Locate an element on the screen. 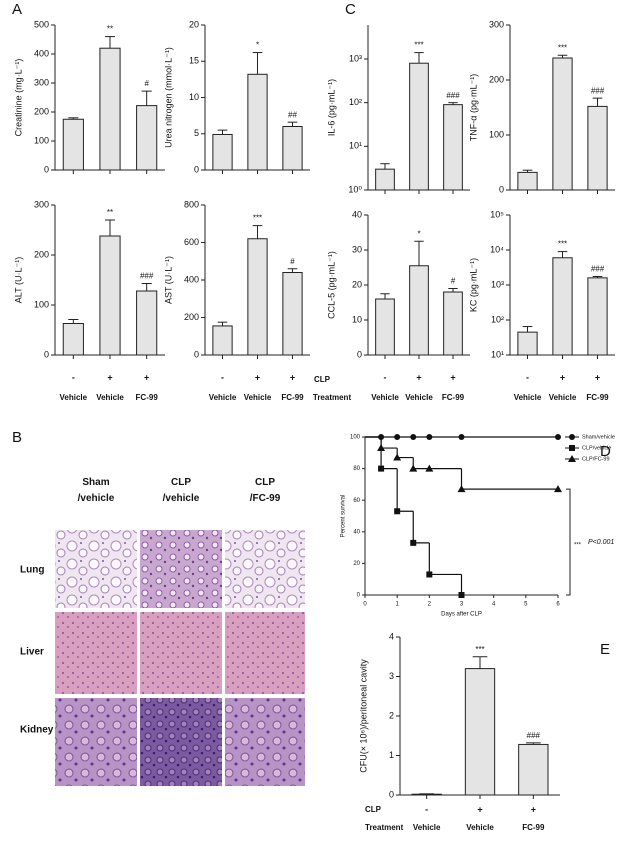 The width and height of the screenshot is (629, 842). significance-label: * is located at coordinates (418, 233).